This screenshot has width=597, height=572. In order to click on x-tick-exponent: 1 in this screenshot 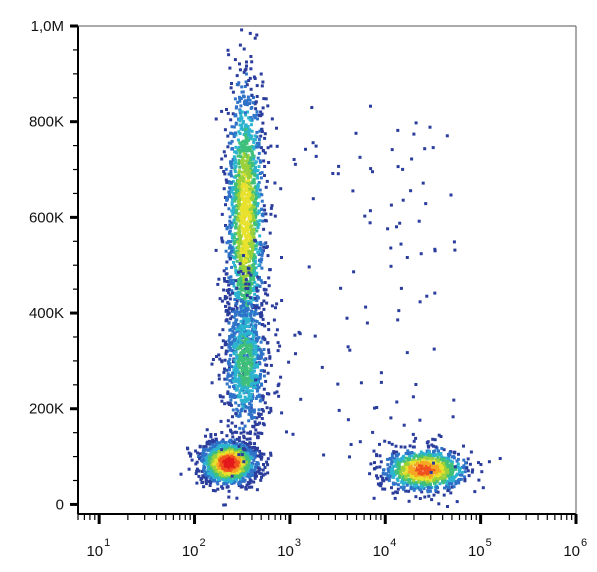, I will do `click(107, 543)`.